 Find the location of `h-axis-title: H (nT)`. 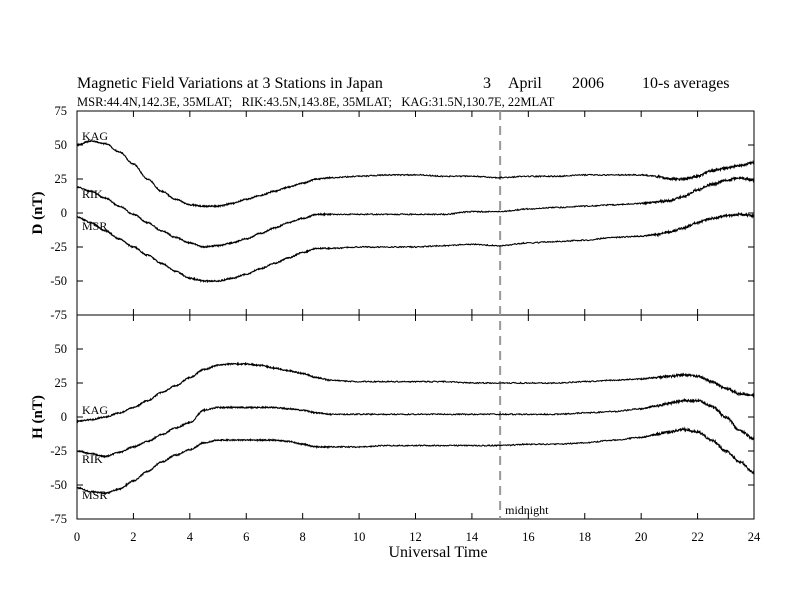

h-axis-title: H (nT) is located at coordinates (38, 417).